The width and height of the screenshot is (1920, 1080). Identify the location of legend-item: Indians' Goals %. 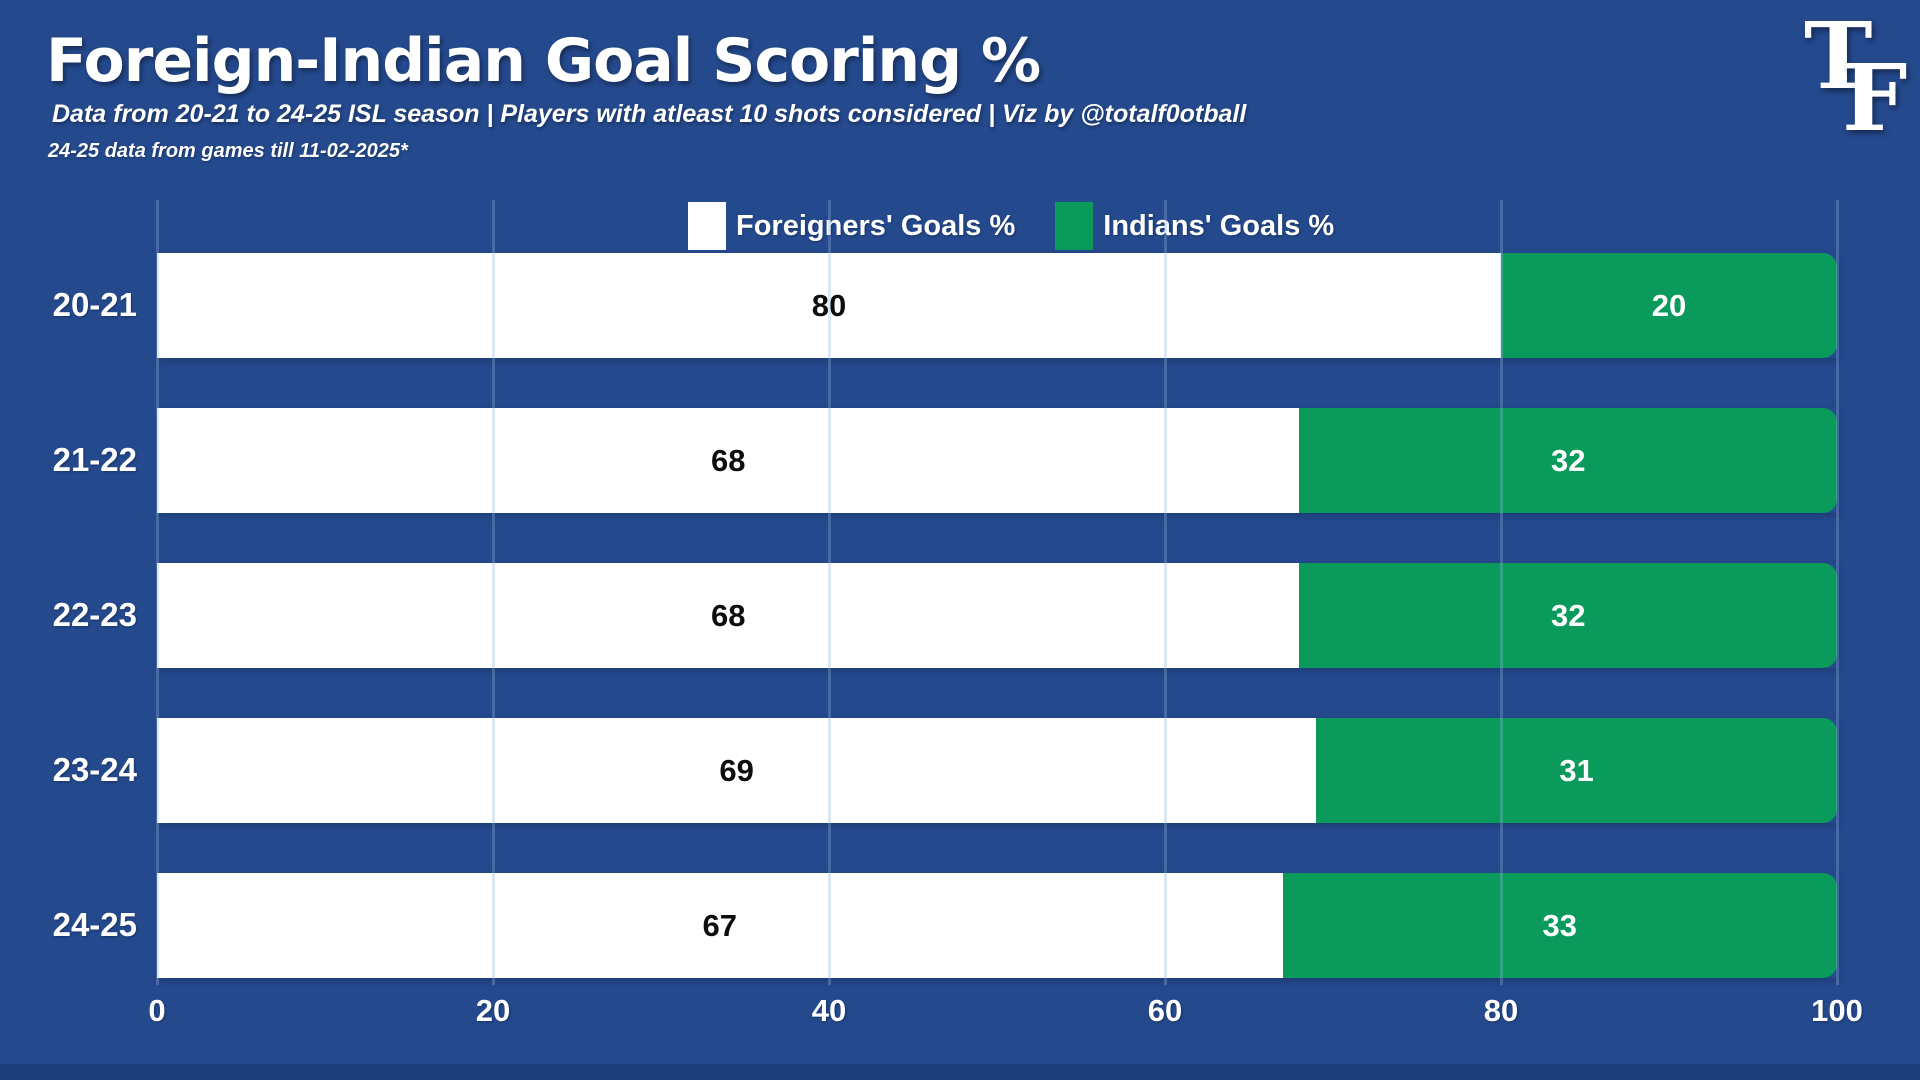
(1194, 226).